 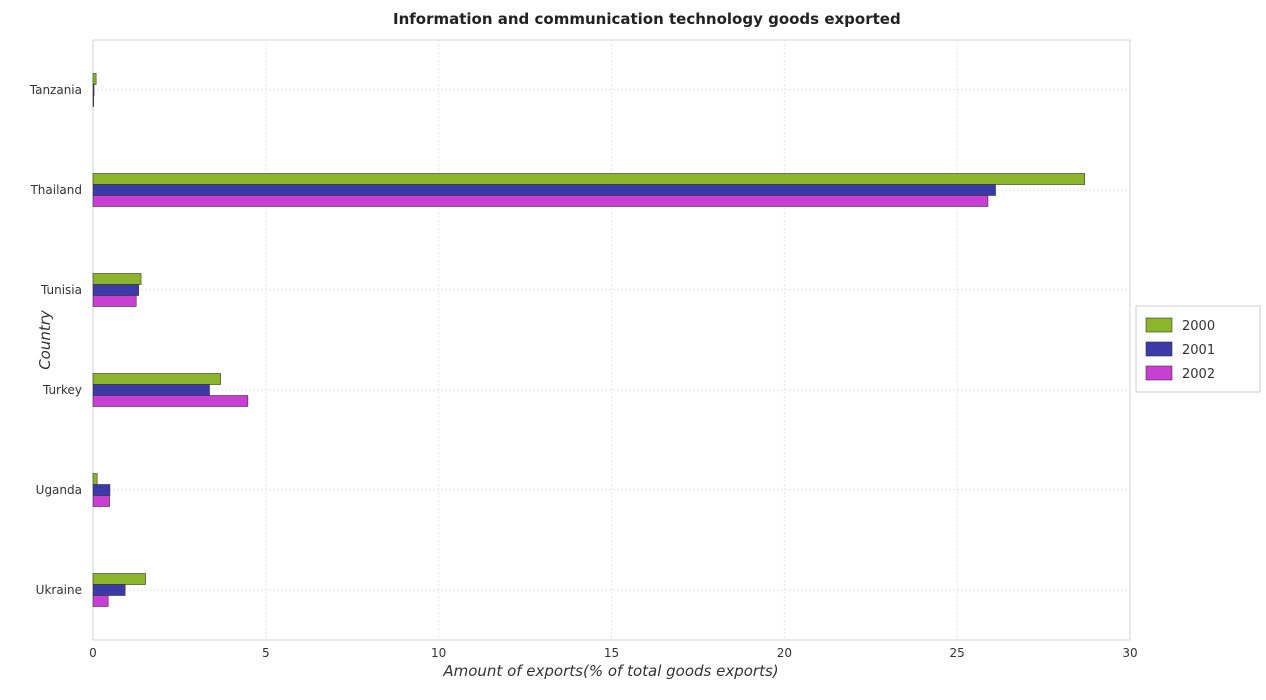 I want to click on y-axis-label: Country, so click(x=45, y=339).